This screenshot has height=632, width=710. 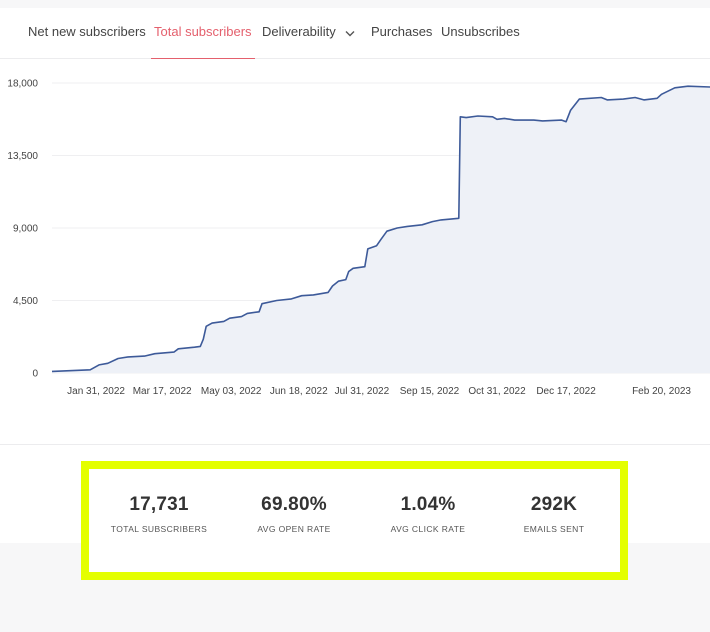 I want to click on stat-value: 69.80%, so click(x=294, y=504).